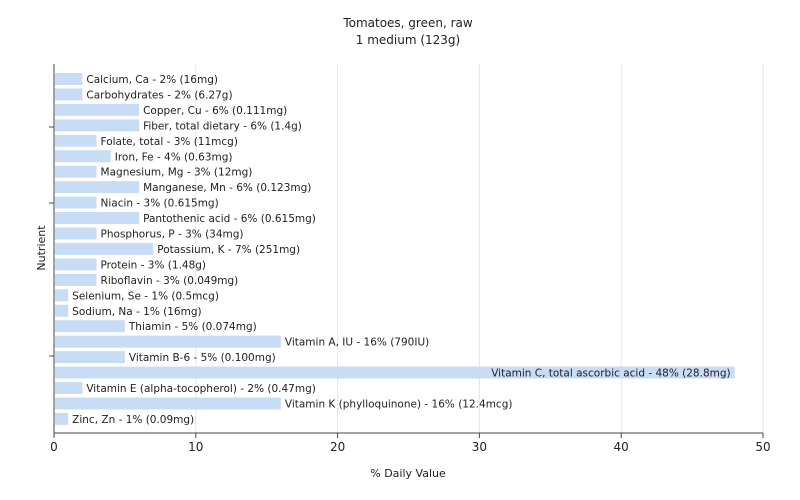  What do you see at coordinates (408, 473) in the screenshot?
I see `x-axis-label: % Daily Value` at bounding box center [408, 473].